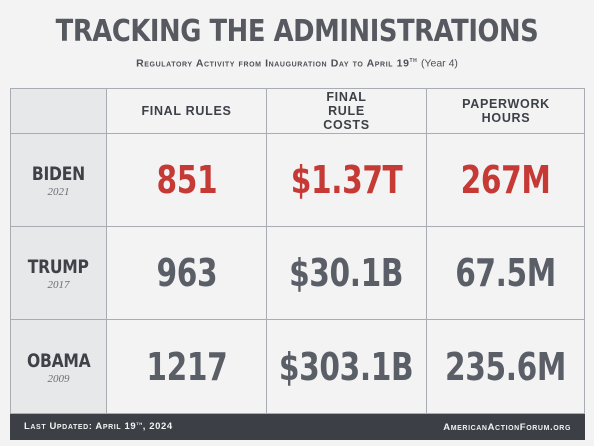 The image size is (594, 446). Describe the element at coordinates (58, 191) in the screenshot. I see `row-year: 2021` at that location.